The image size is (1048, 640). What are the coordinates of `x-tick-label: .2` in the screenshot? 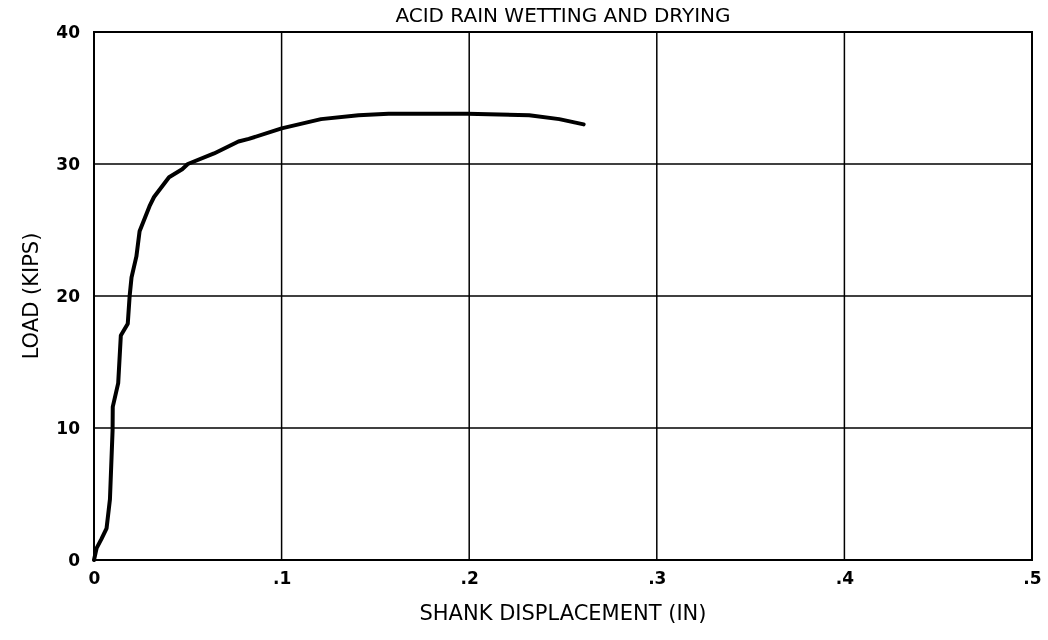 It's located at (469, 578).